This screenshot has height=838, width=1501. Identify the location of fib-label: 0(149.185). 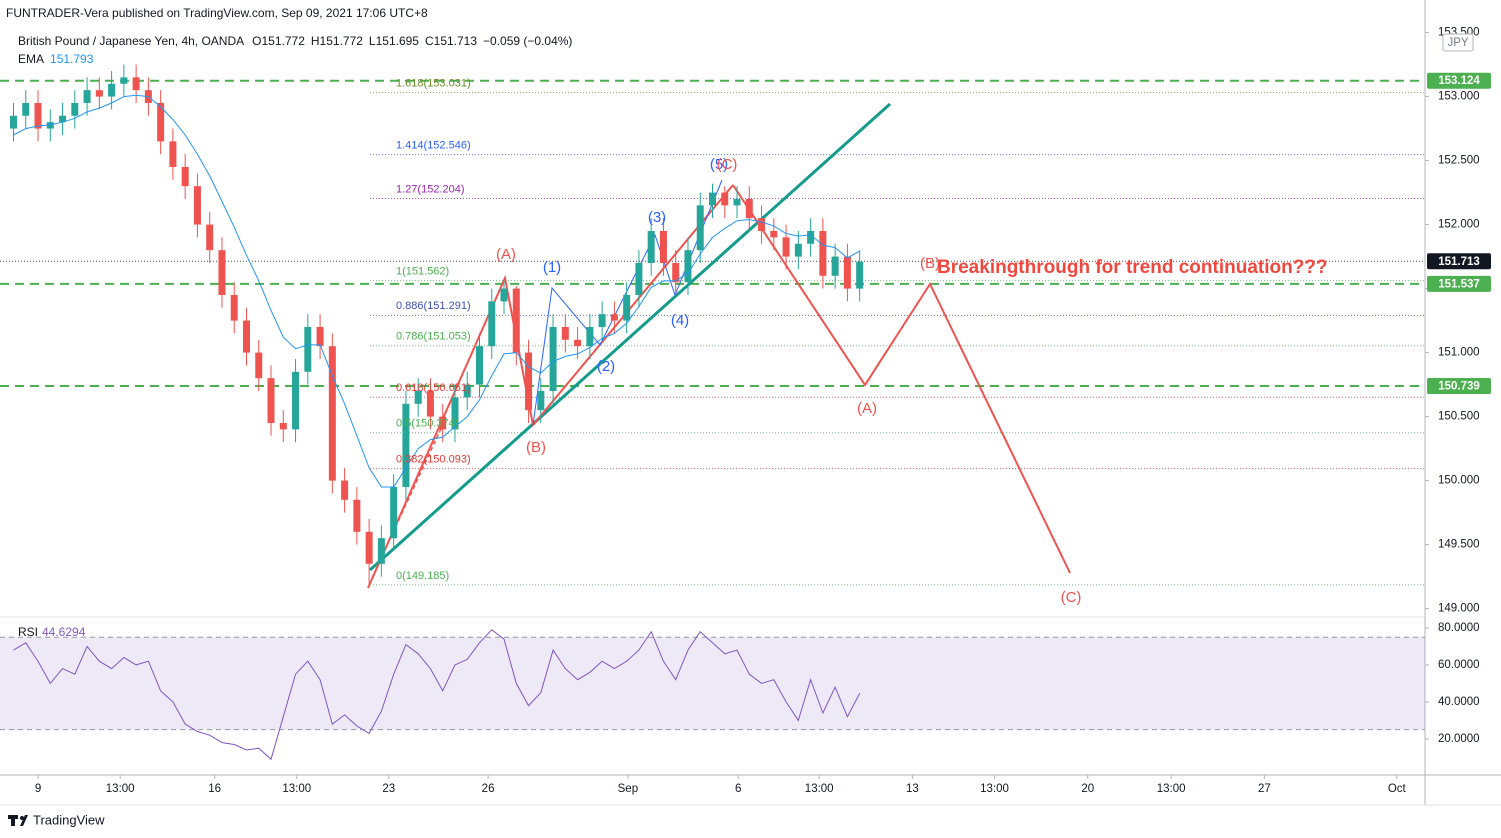
(422, 576).